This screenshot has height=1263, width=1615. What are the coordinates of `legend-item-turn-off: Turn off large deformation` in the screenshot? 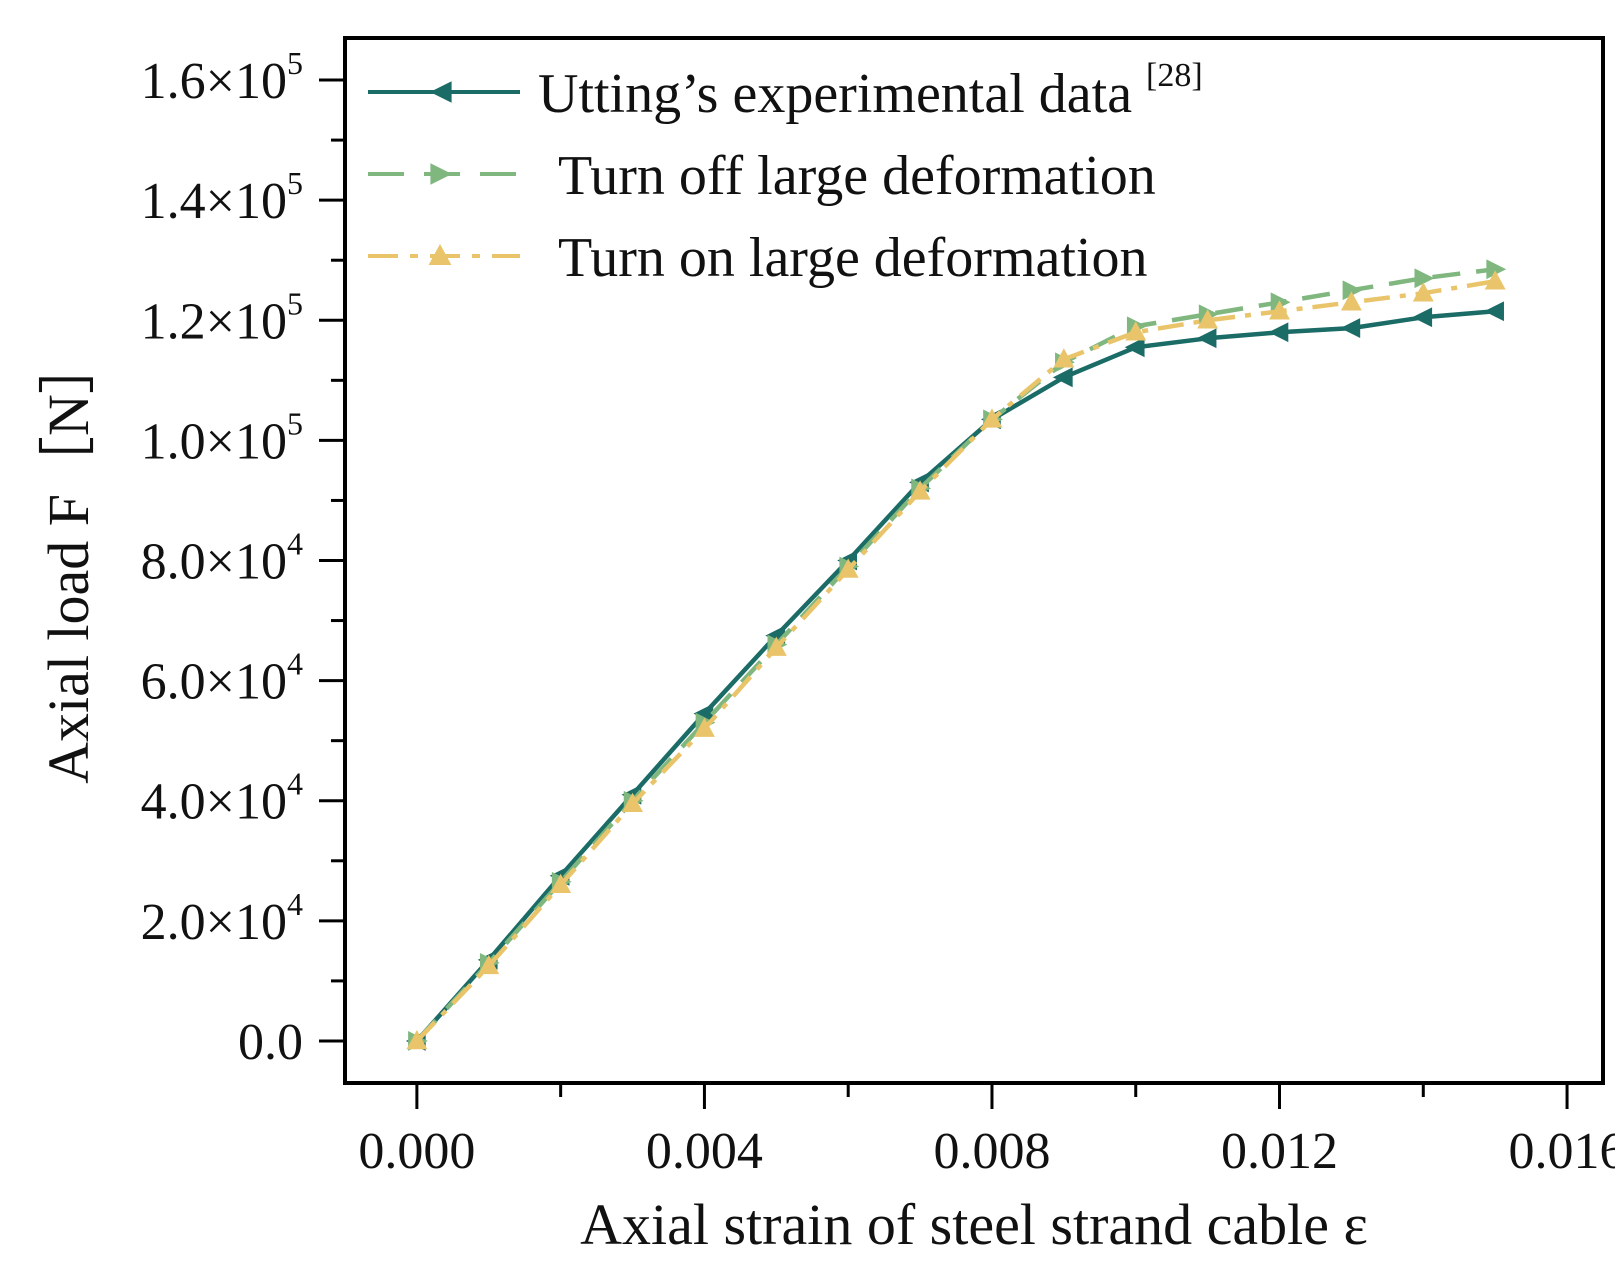 It's located at (762, 176).